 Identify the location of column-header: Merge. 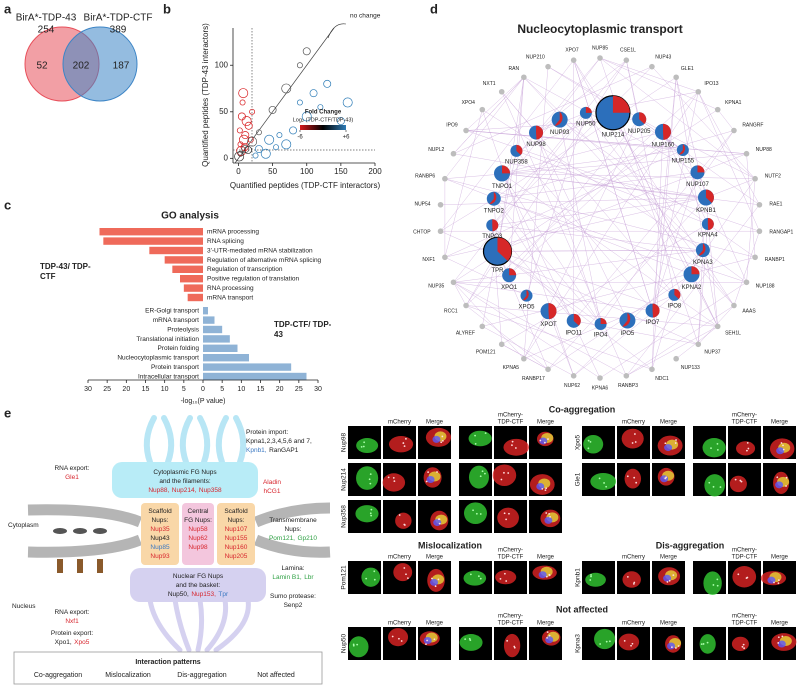
(669, 558).